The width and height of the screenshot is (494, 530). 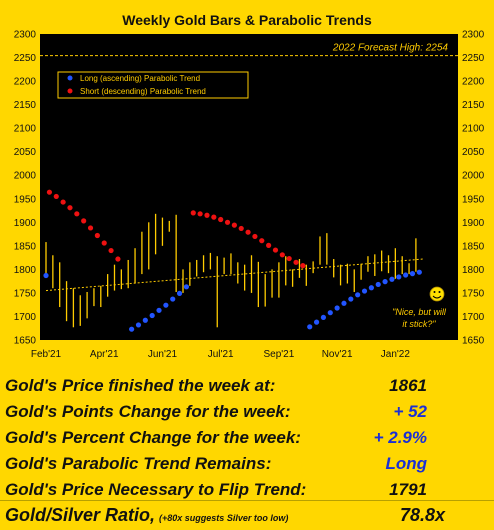 What do you see at coordinates (148, 411) in the screenshot?
I see `stat-points-label: Gold's Points Change for the week:` at bounding box center [148, 411].